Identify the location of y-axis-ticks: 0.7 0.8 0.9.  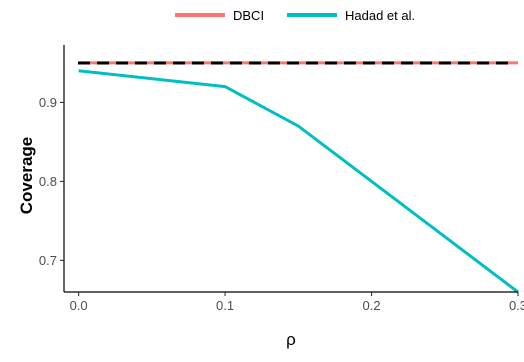
(51, 181).